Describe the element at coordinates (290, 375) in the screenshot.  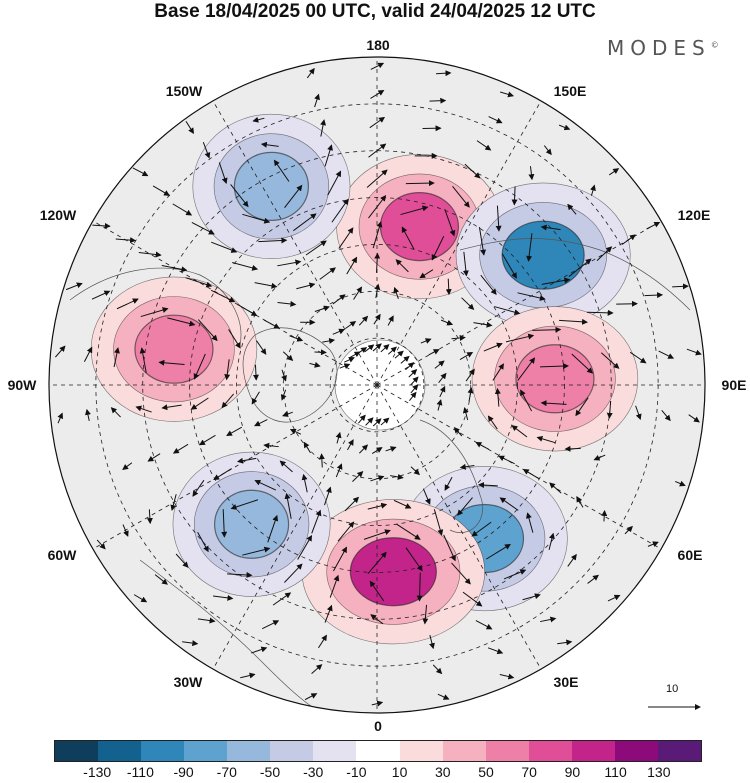
I see `greenland-coast` at that location.